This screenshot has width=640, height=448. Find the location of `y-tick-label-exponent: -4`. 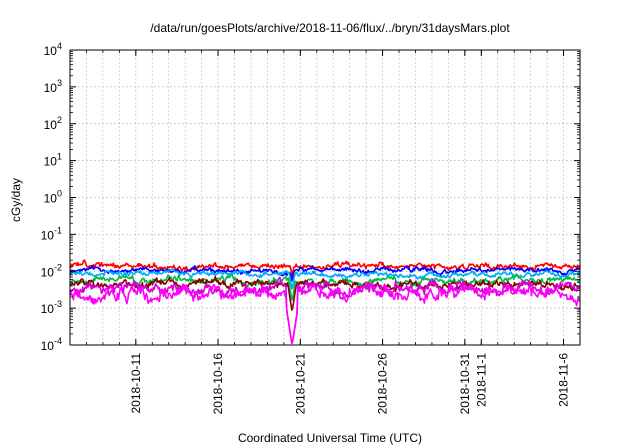

y-tick-label-exponent: -4 is located at coordinates (58, 341).